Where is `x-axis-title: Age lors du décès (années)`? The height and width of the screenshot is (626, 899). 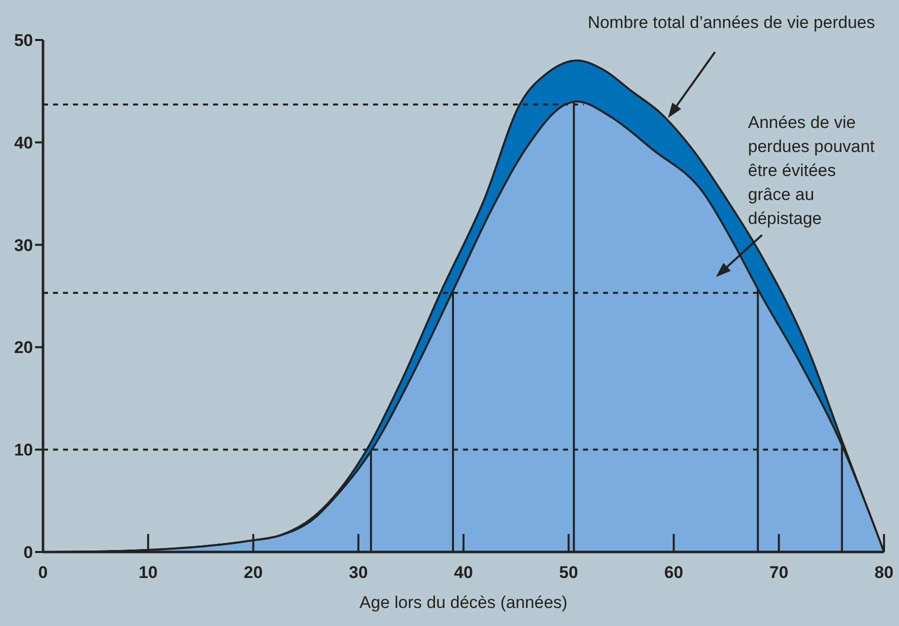 x-axis-title: Age lors du décès (années) is located at coordinates (464, 602).